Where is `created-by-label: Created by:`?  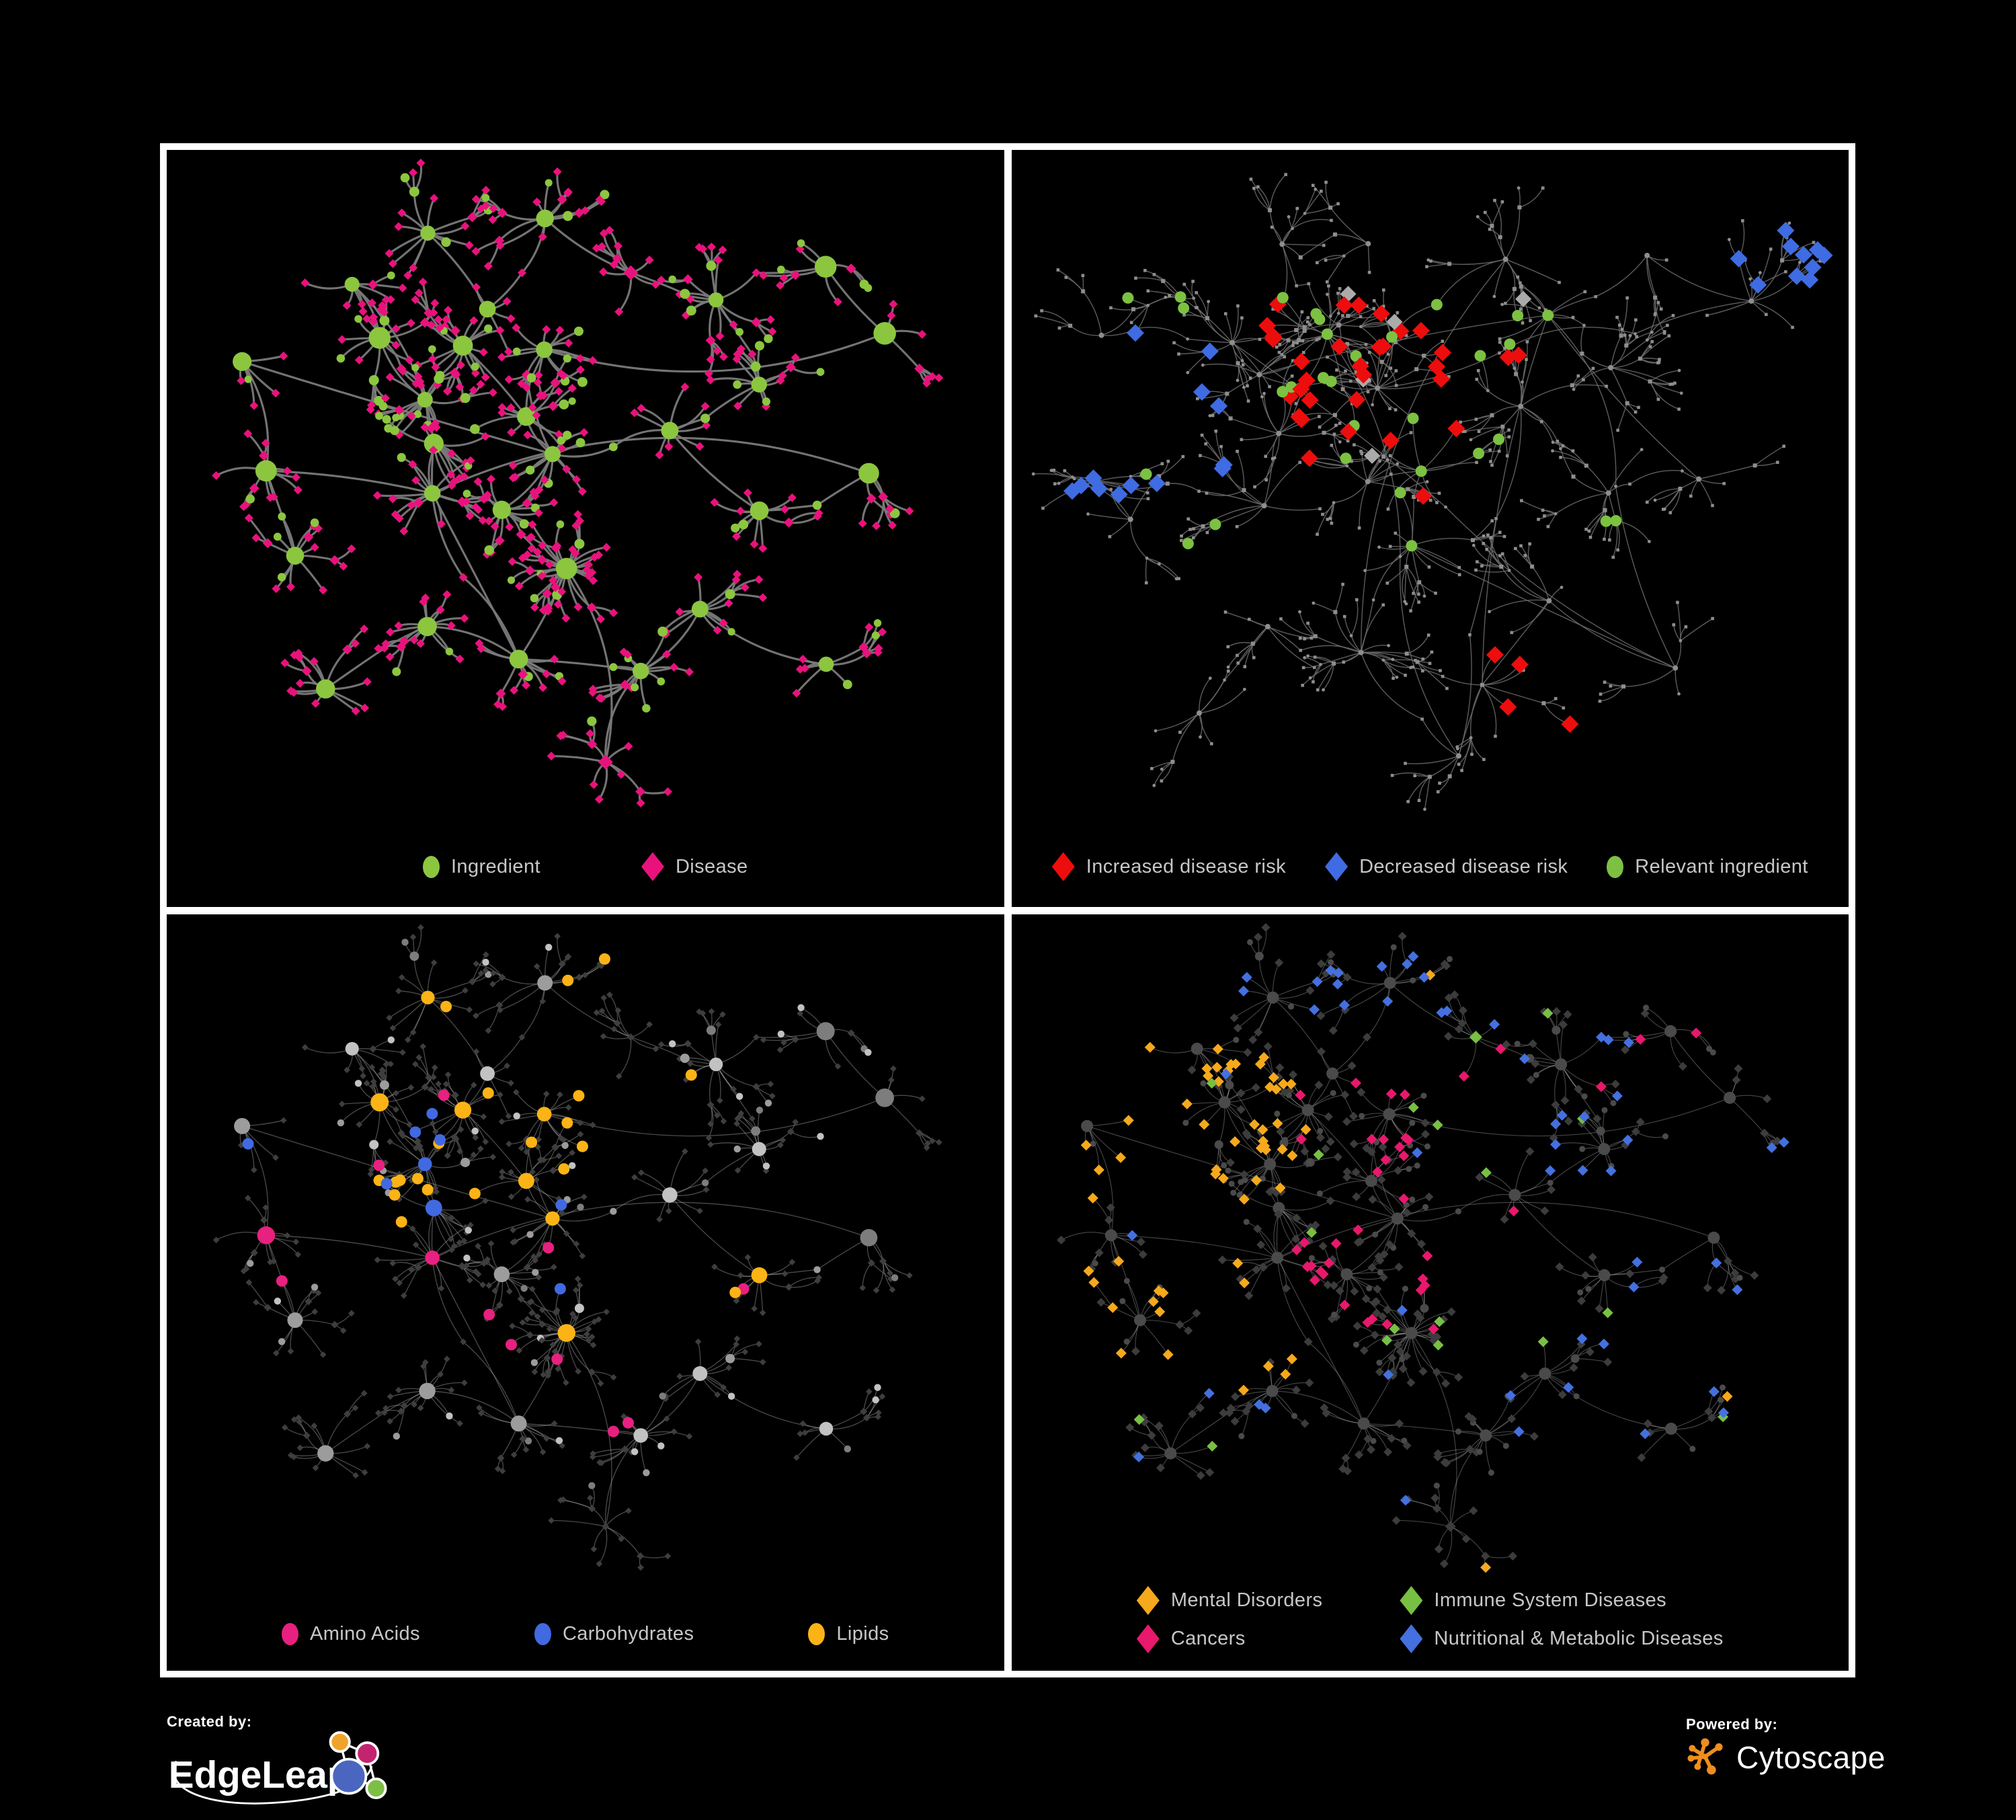
created-by-label: Created by: is located at coordinates (209, 1721).